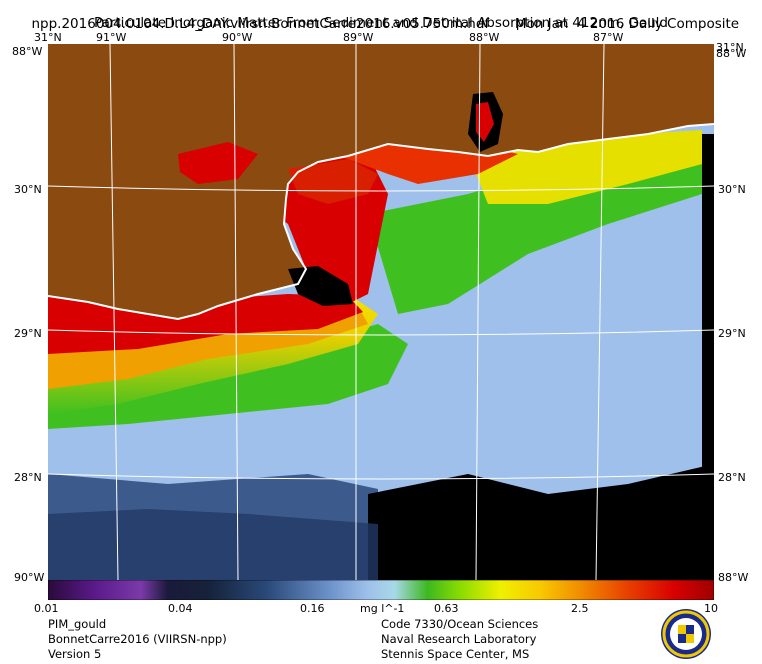 This screenshot has height=664, width=762. What do you see at coordinates (730, 47) in the screenshot?
I see `corner-lat-top-right: 31°N` at bounding box center [730, 47].